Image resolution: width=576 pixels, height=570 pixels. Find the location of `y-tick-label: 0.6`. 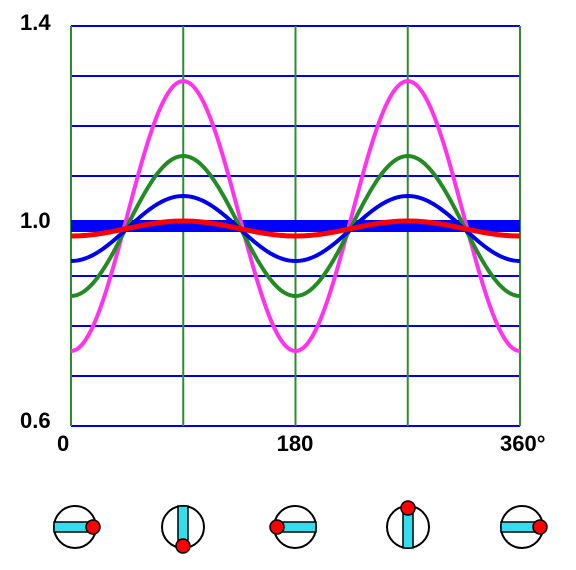

y-tick-label: 0.6 is located at coordinates (35, 420).